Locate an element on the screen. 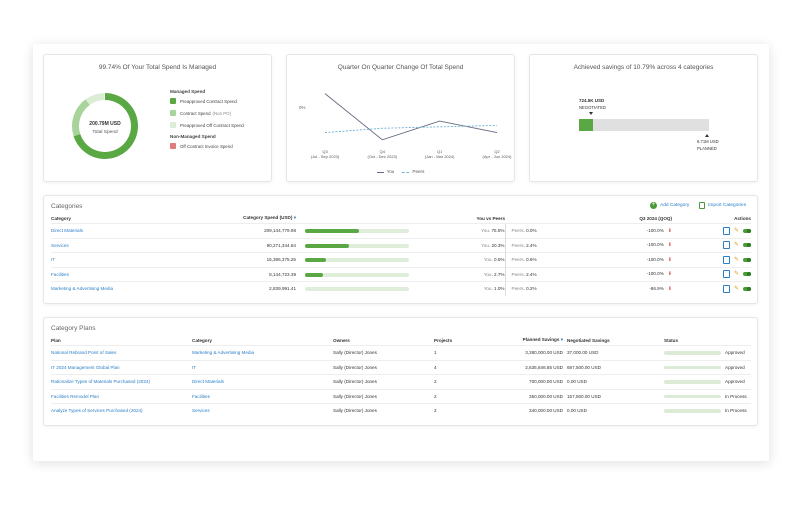 This screenshot has width=800, height=507. qoq-x-tick: Q2 (Apr - Jun 2024) is located at coordinates (497, 154).